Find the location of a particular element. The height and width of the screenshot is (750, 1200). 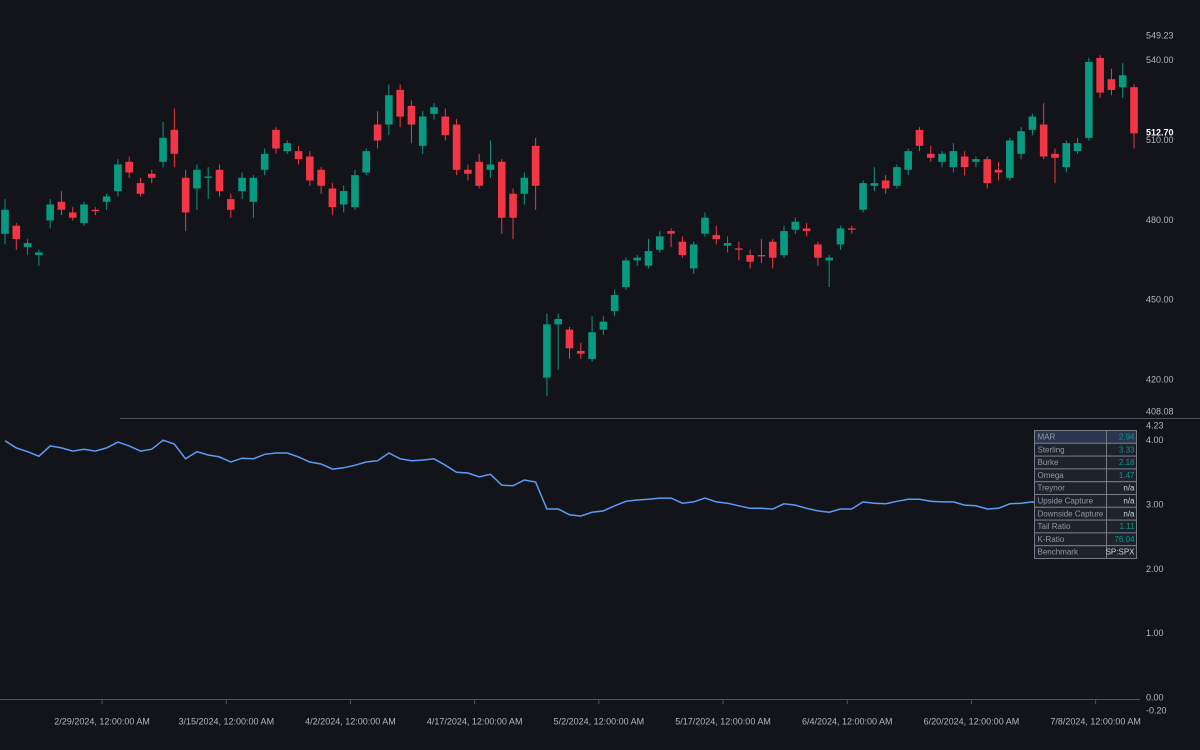

y-tick-label: 540.00 is located at coordinates (1160, 60).